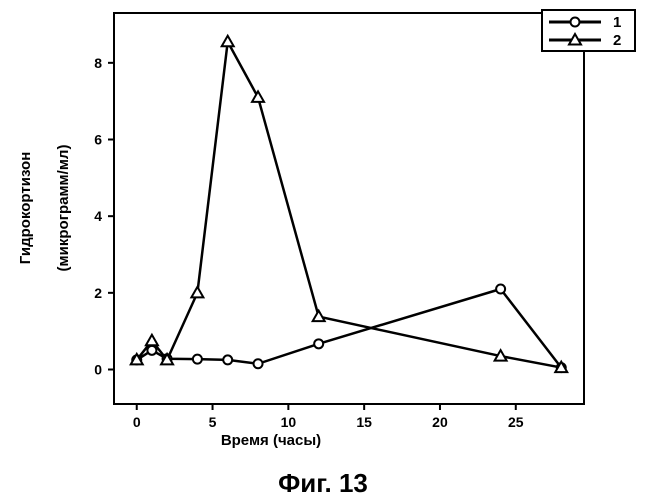 The height and width of the screenshot is (500, 646). I want to click on legend-swatch-marker, so click(575, 22).